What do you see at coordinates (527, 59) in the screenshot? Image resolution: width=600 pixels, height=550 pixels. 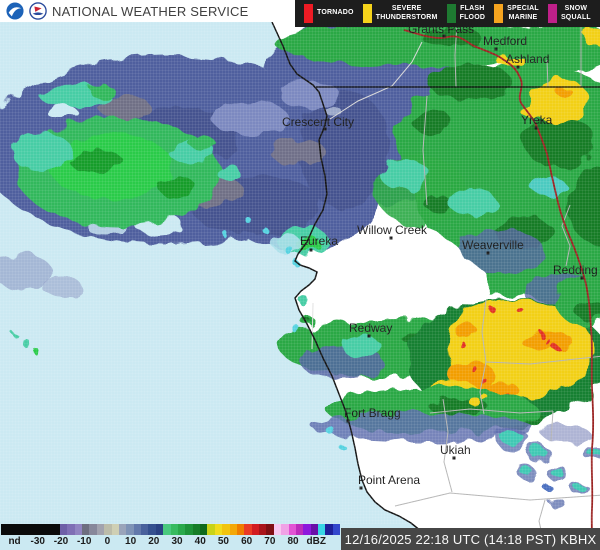 I see `city-label: Ashland` at bounding box center [527, 59].